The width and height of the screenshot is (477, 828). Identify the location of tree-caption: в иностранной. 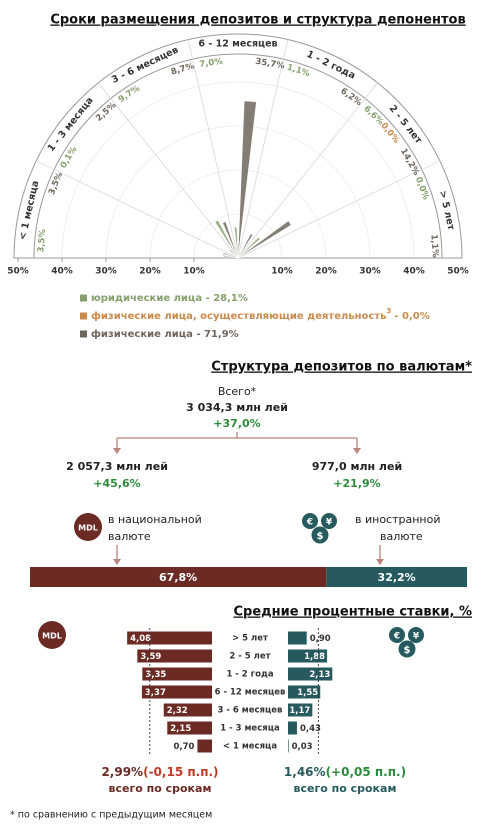
(398, 519).